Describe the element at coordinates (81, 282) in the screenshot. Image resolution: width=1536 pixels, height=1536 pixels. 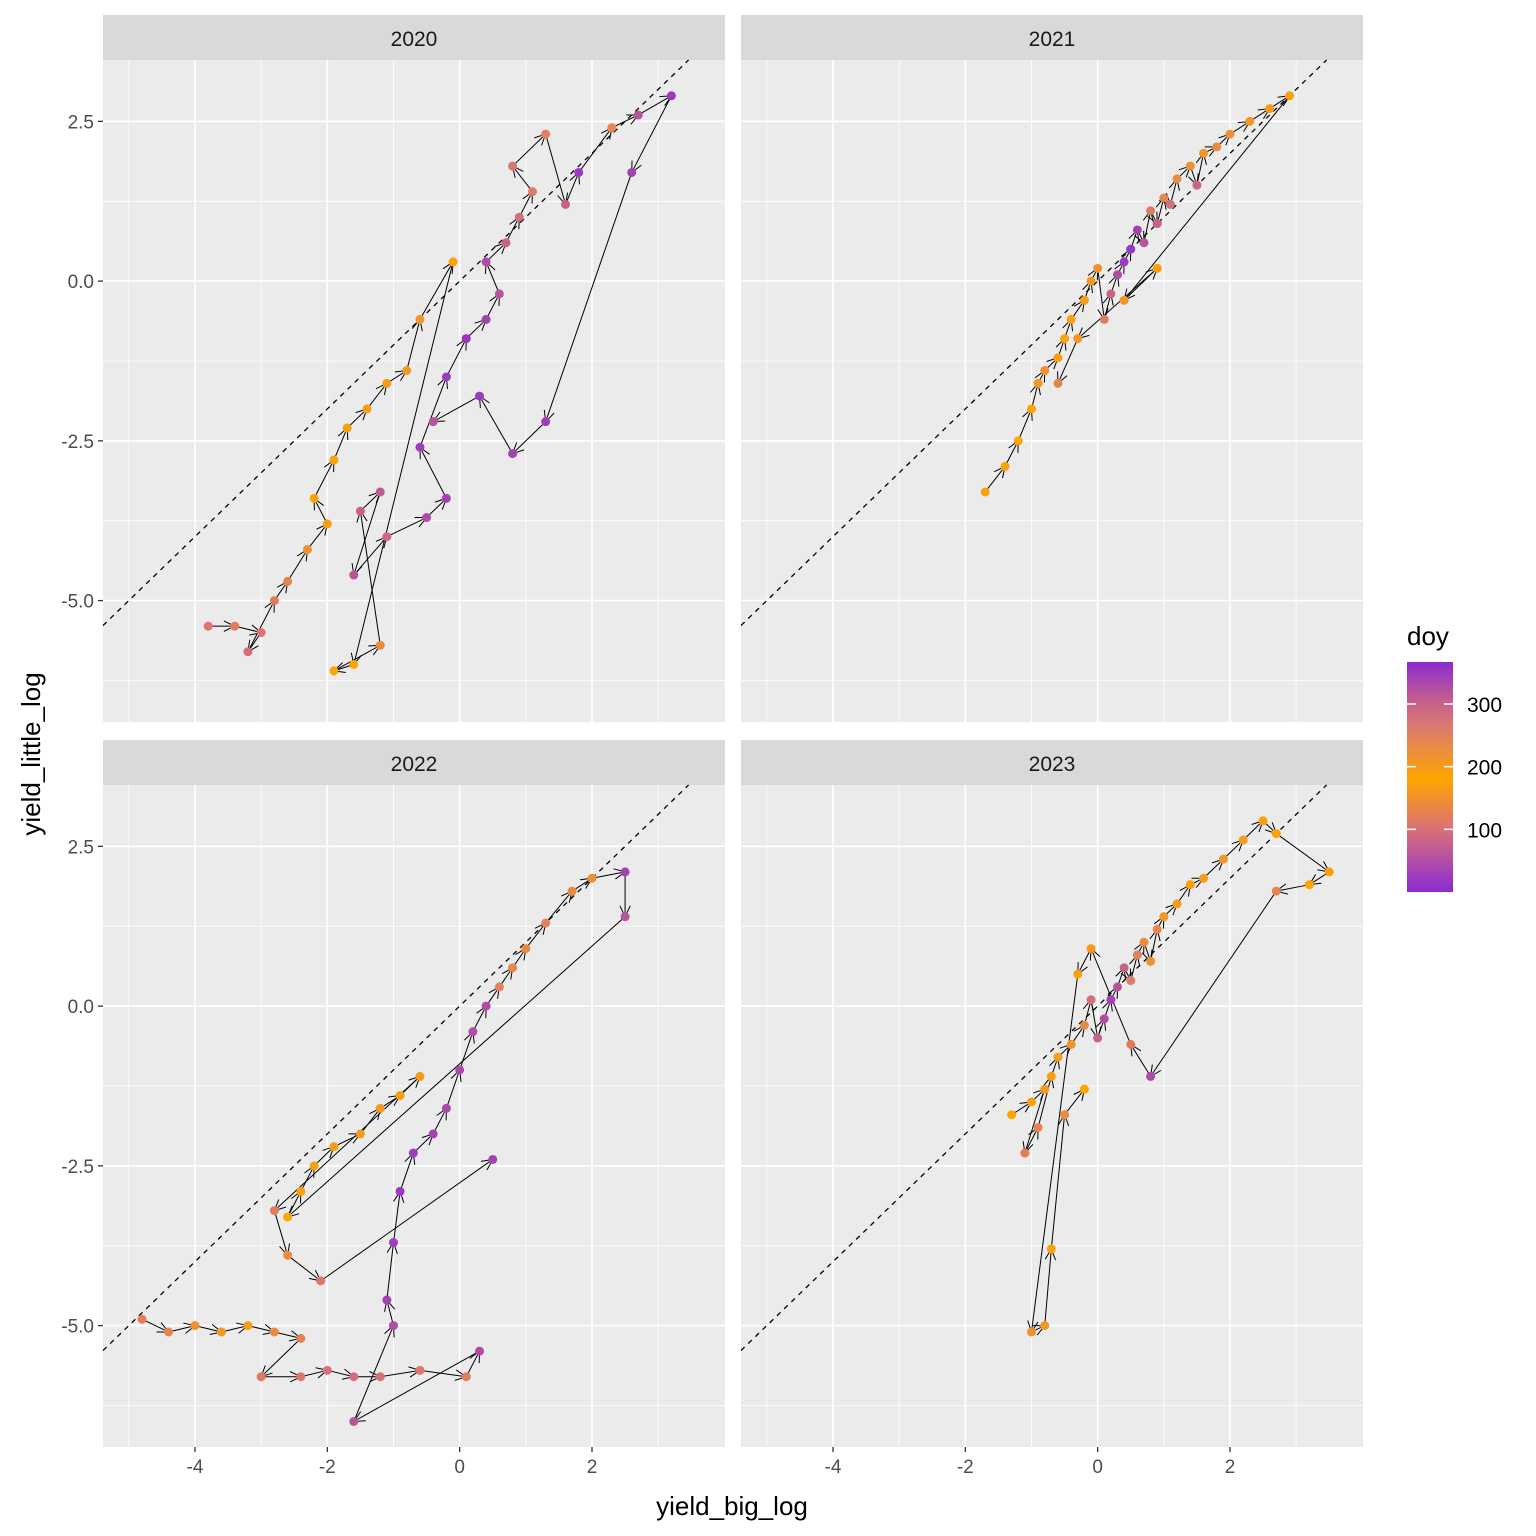
I see `y-tick-label: 0.0` at that location.